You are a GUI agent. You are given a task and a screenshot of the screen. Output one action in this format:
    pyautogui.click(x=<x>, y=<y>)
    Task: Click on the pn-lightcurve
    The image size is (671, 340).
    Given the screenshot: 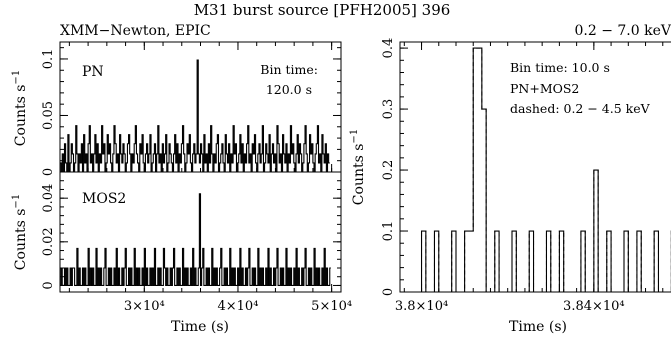 What is the action you would take?
    pyautogui.click(x=195, y=116)
    